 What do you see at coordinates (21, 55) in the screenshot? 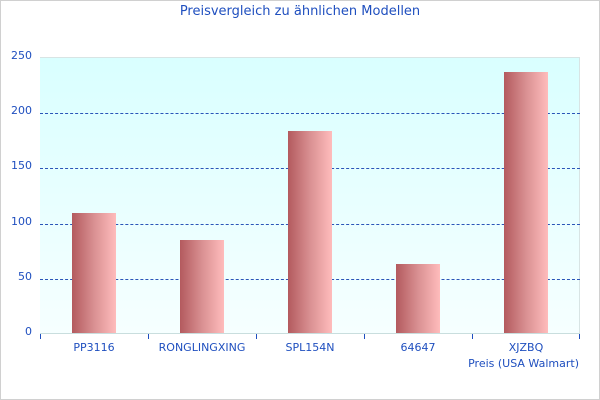
I see `y-tick-label: 250` at bounding box center [21, 55].